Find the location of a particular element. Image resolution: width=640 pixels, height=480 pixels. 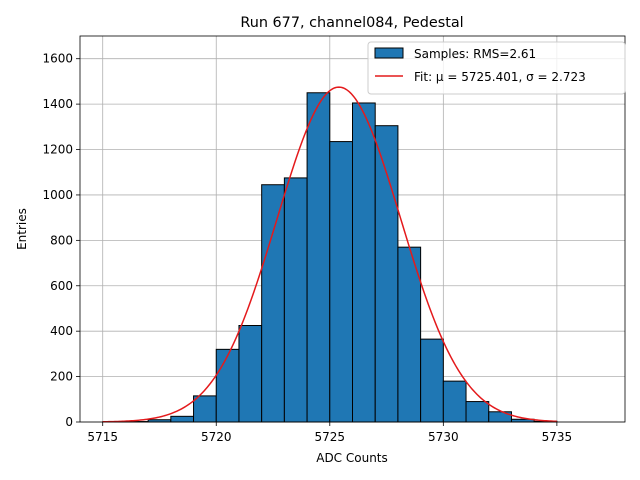

x-axis-label: ADC Counts is located at coordinates (352, 458).